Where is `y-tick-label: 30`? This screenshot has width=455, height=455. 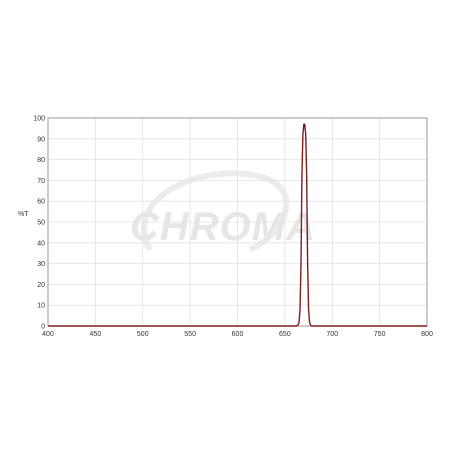
y-tick-label: 30 is located at coordinates (41, 264).